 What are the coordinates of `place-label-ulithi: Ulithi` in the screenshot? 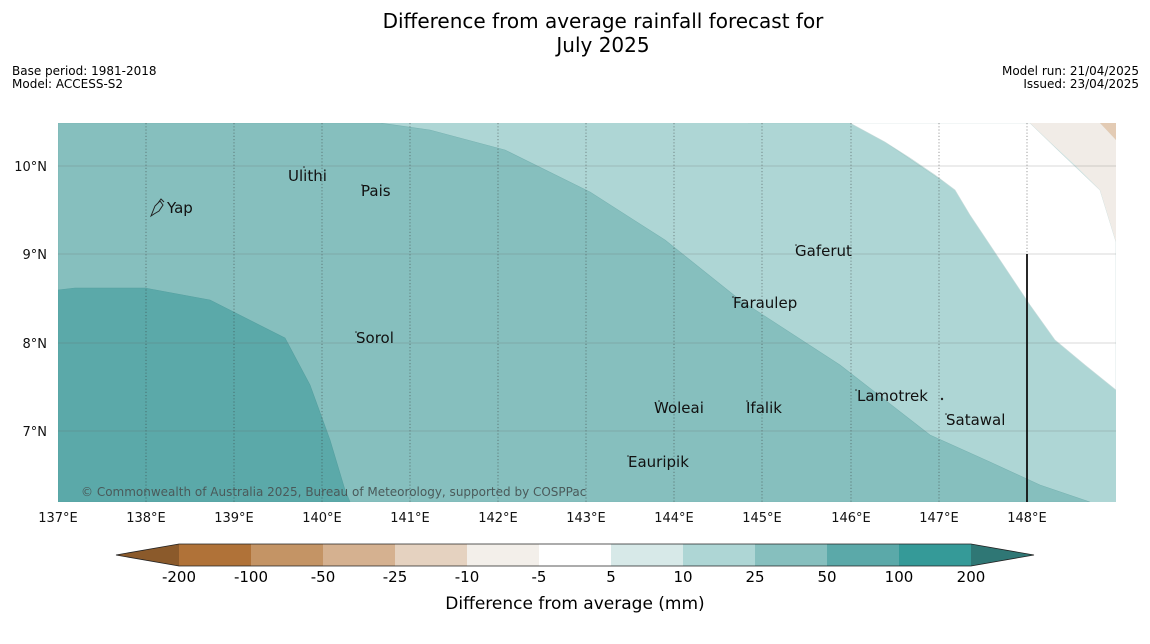 It's located at (307, 176).